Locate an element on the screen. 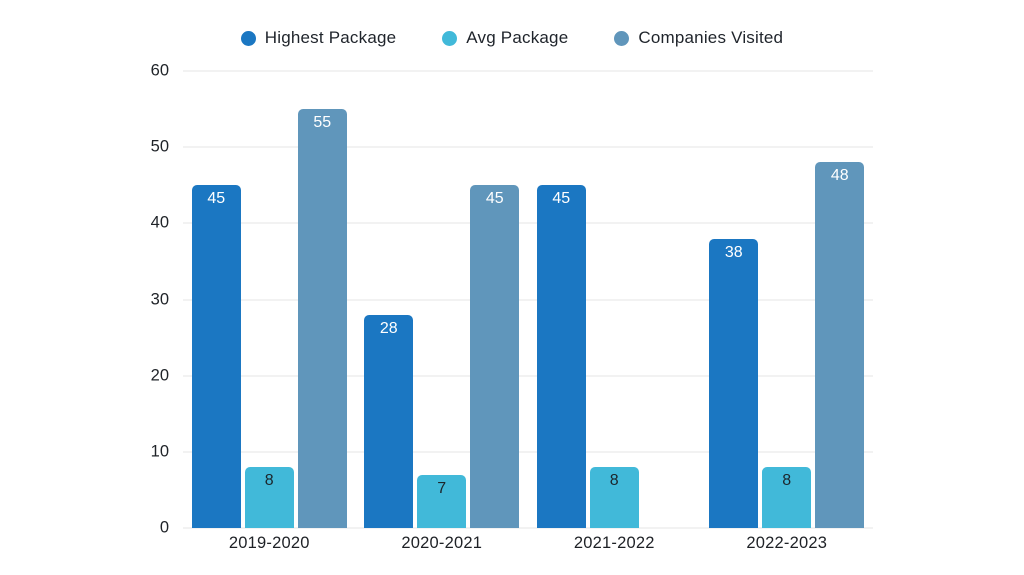 Image resolution: width=1024 pixels, height=575 pixels. y-axis-tick-label: 10 is located at coordinates (159, 451).